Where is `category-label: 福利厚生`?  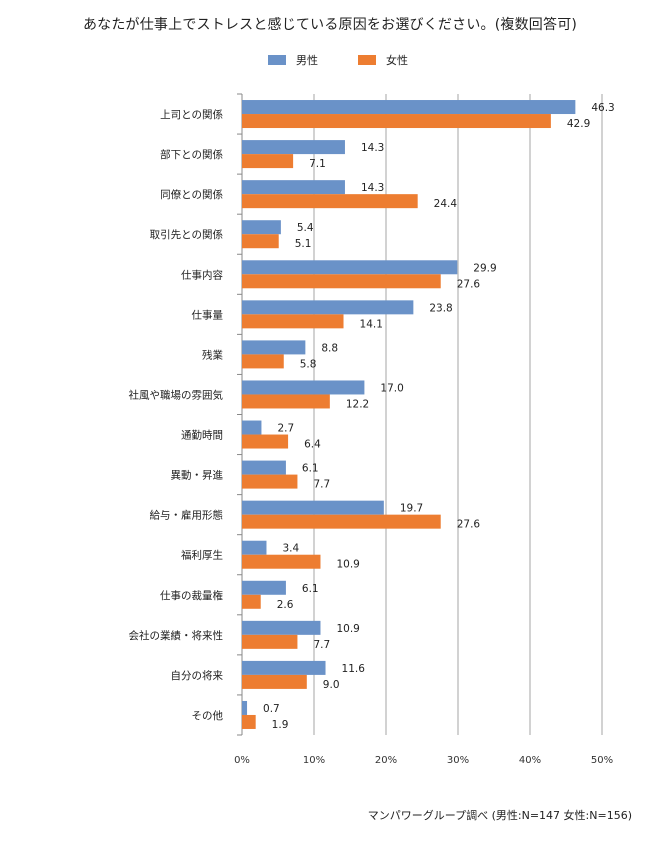 category-label: 福利厚生 is located at coordinates (202, 555).